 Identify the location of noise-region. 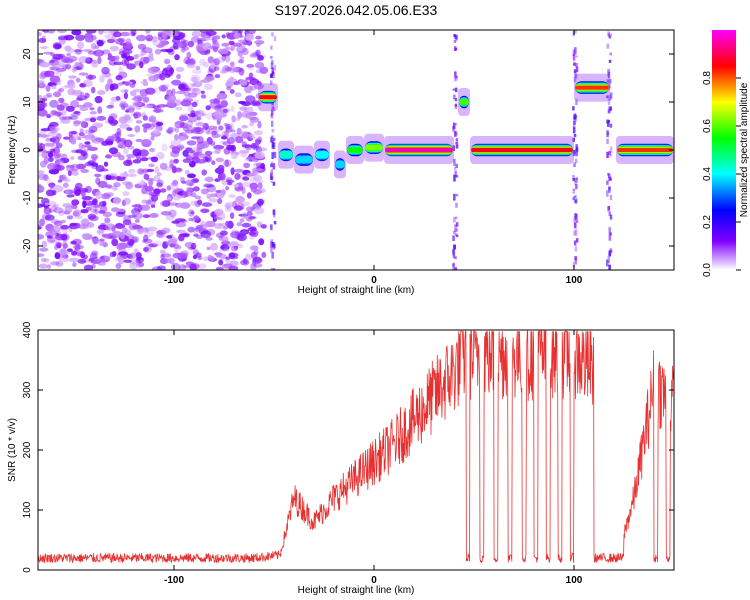
(153, 150).